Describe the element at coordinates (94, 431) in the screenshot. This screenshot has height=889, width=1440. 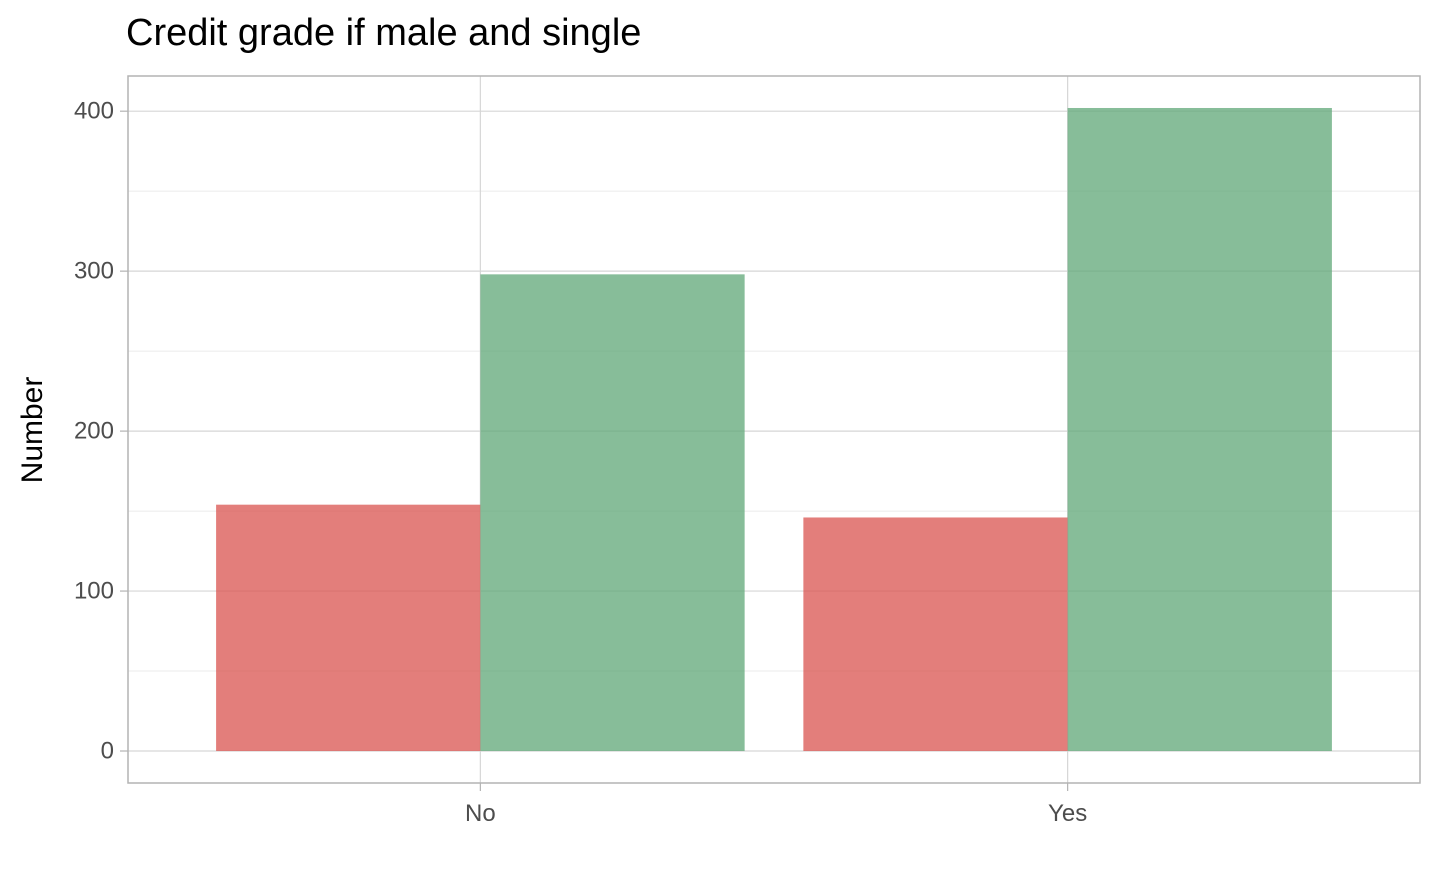
I see `y-tick-label: 200` at that location.